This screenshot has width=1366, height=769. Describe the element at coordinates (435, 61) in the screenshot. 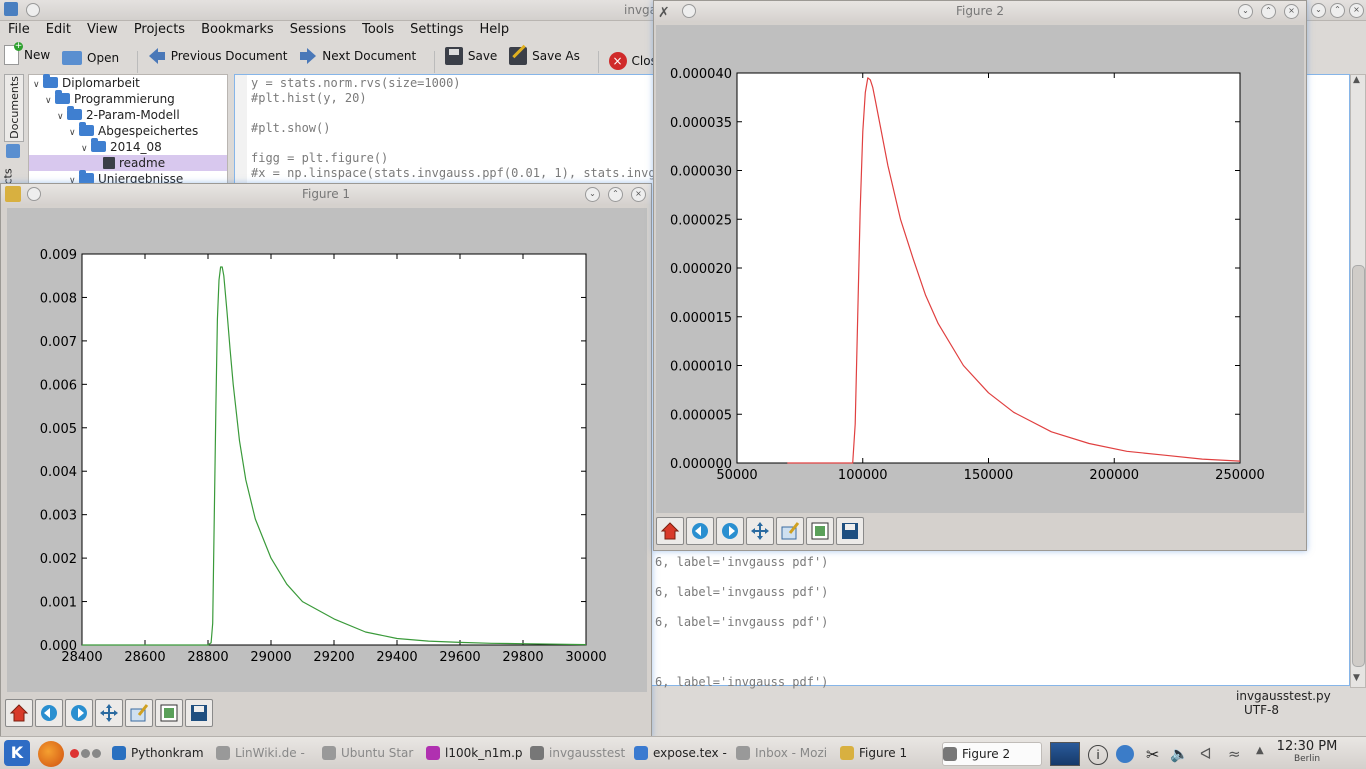

I see `toolbar-separator` at that location.